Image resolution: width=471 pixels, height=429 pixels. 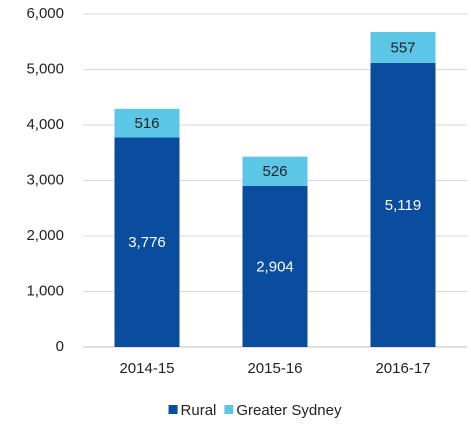 I want to click on data-label: 526, so click(x=274, y=171).